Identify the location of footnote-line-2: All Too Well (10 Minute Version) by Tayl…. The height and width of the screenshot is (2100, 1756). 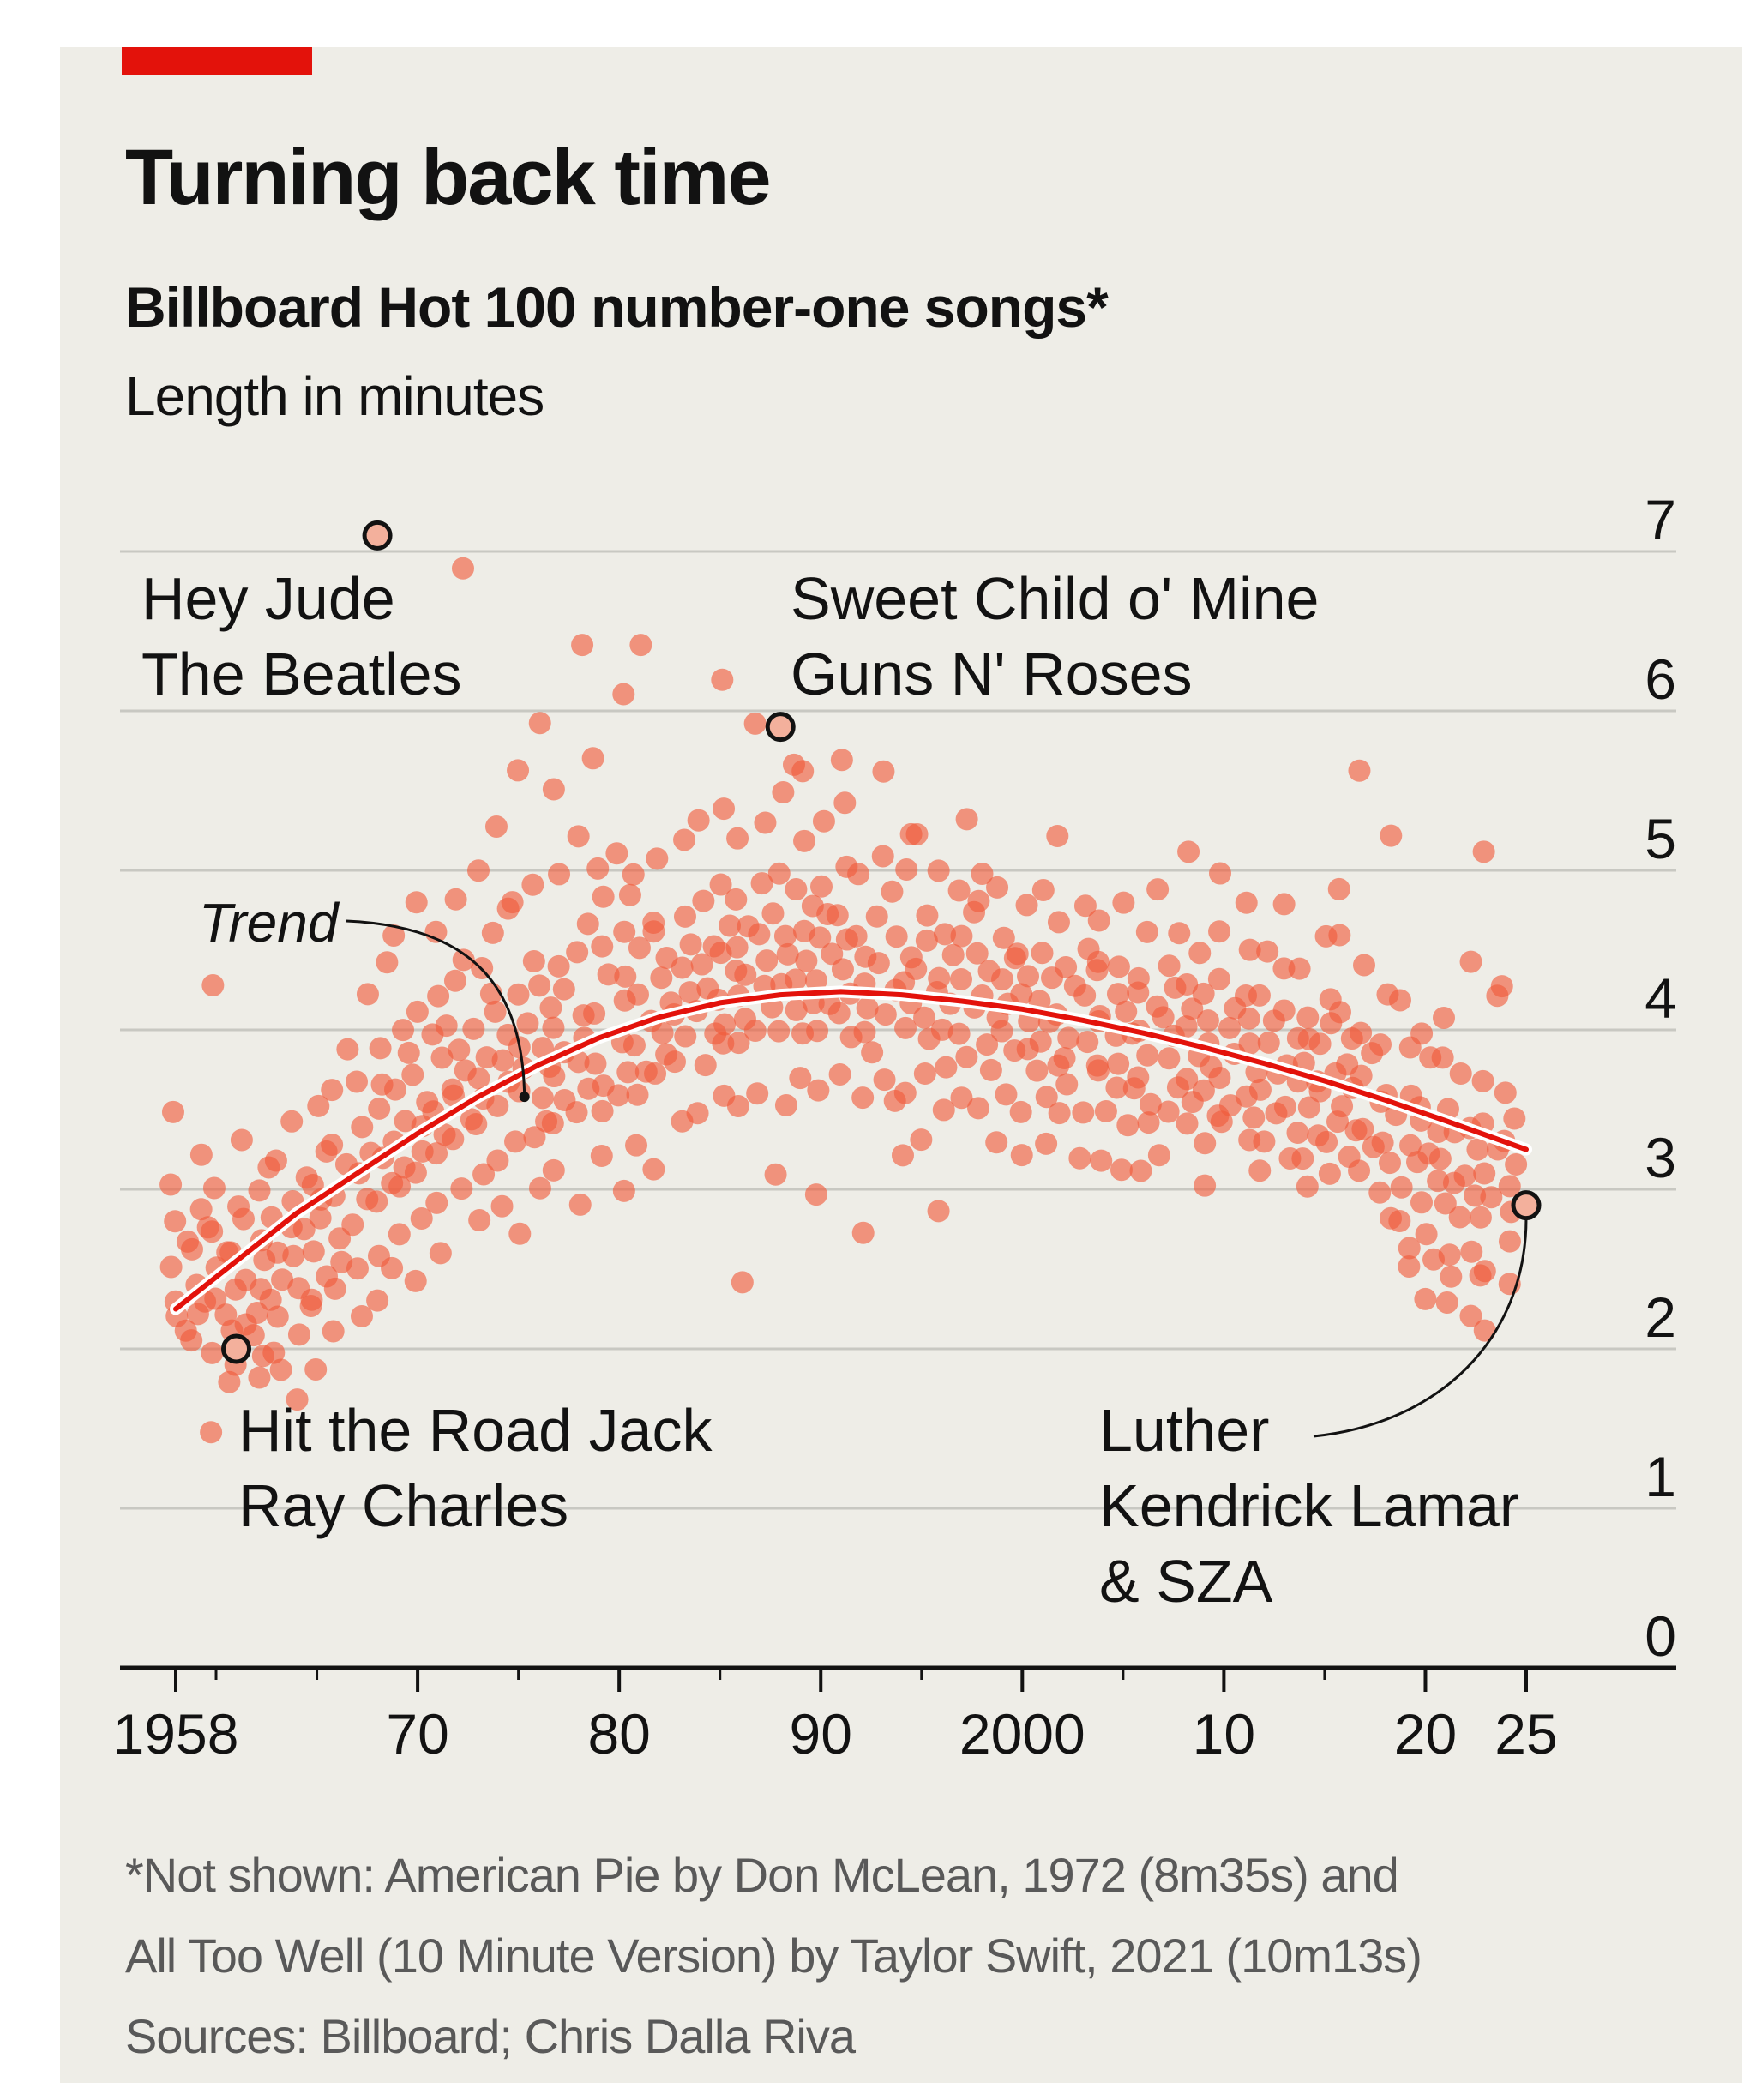
(773, 1956).